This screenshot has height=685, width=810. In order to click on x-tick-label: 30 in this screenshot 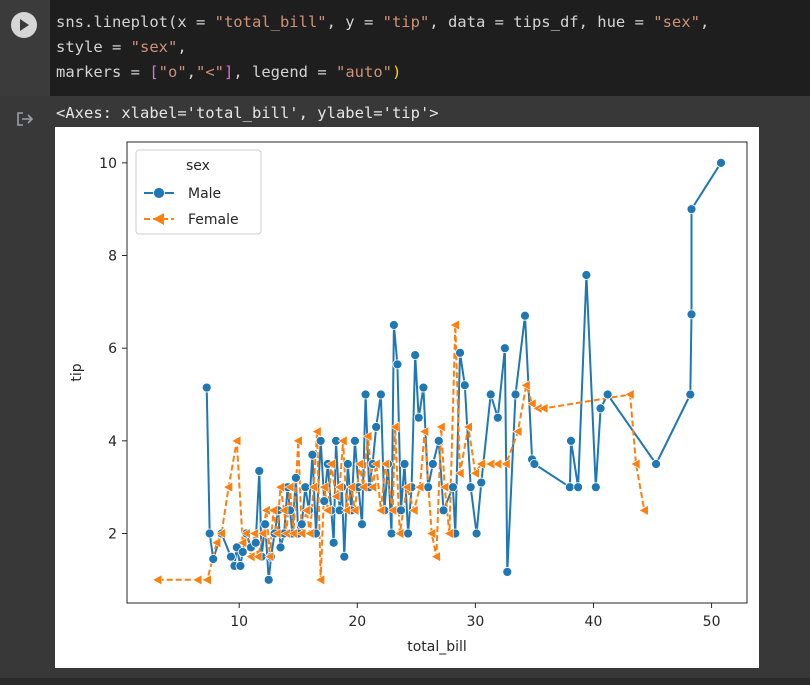, I will do `click(475, 622)`.